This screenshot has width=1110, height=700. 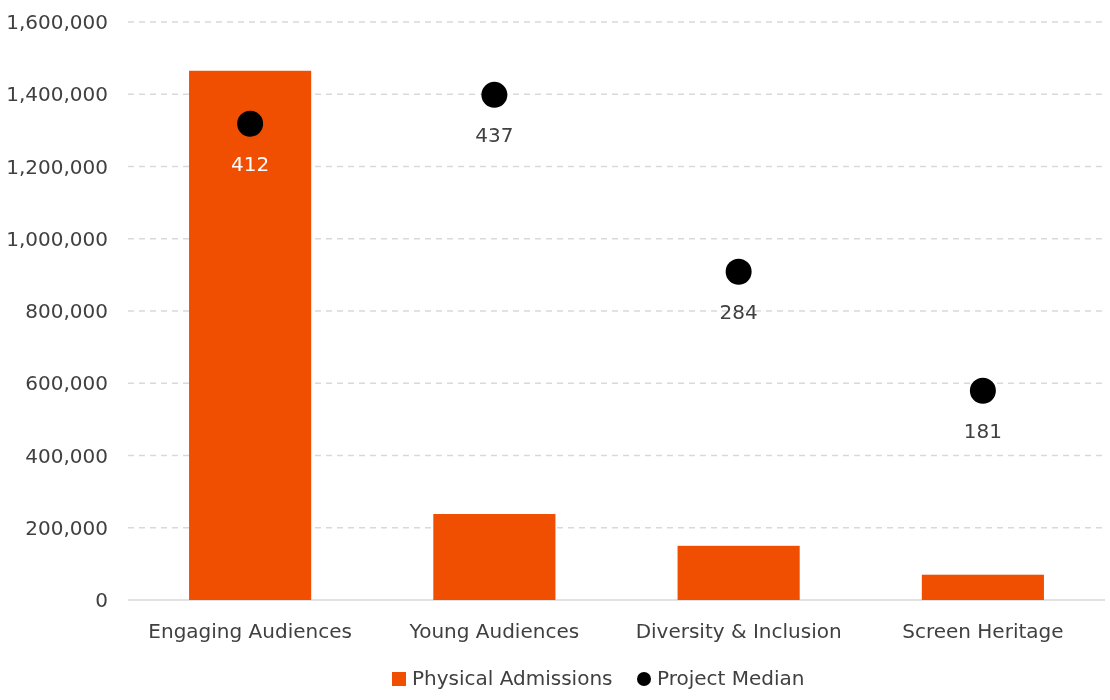 I want to click on y-tick-label: 0, so click(x=101, y=600).